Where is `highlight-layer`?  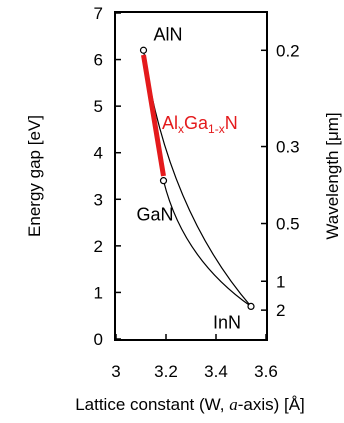 highlight-layer is located at coordinates (153, 115).